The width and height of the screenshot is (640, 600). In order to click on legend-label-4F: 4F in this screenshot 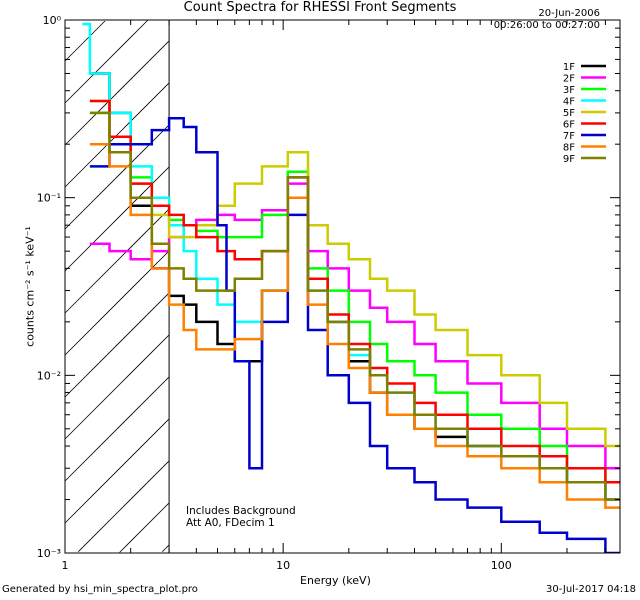, I will do `click(569, 102)`.